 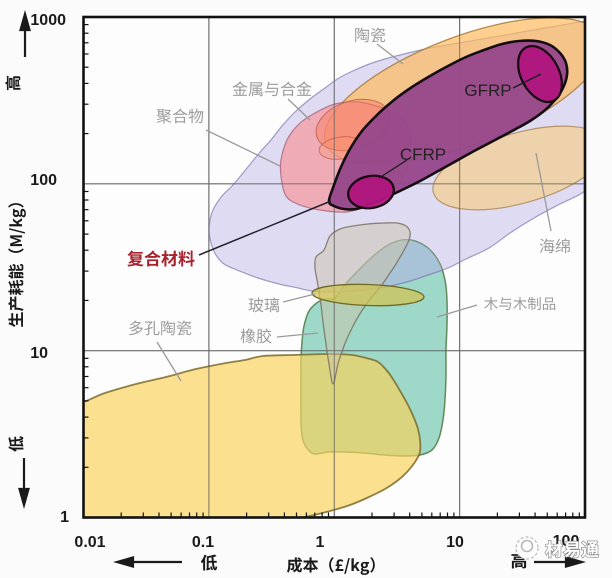 I want to click on svg-text: CFRP, so click(x=423, y=154).